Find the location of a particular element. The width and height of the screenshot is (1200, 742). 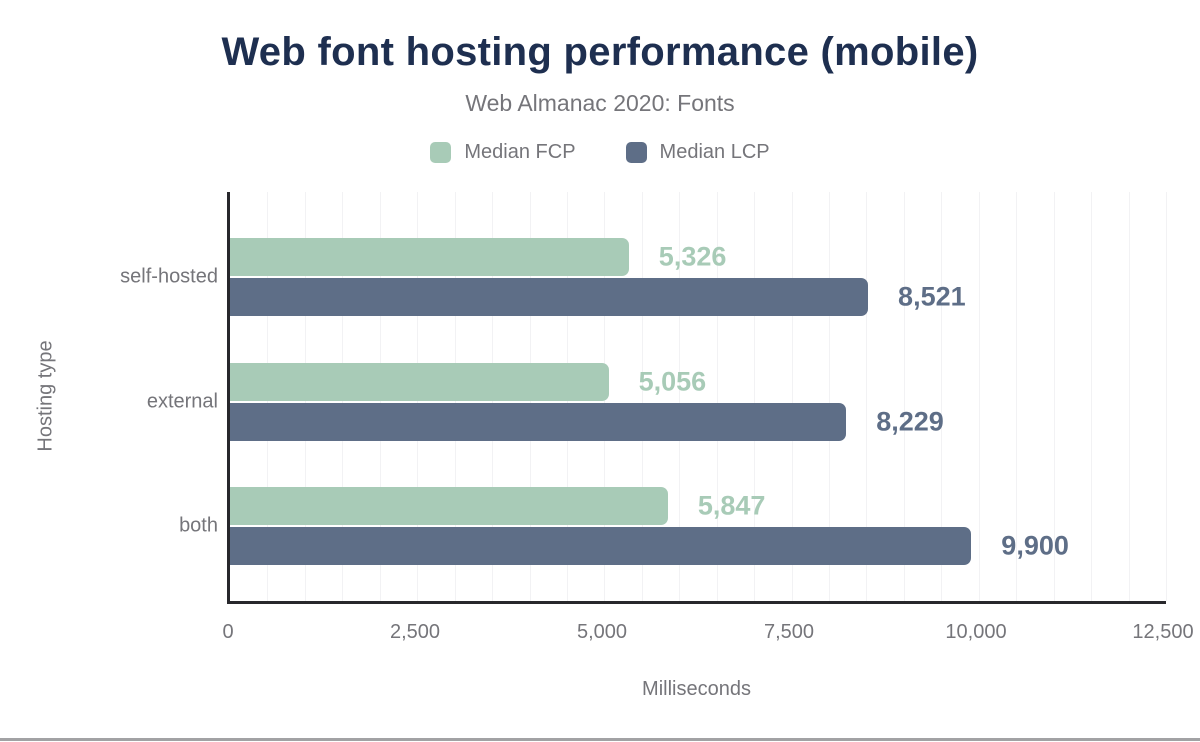

bar-row: 5,847 is located at coordinates (698, 506).